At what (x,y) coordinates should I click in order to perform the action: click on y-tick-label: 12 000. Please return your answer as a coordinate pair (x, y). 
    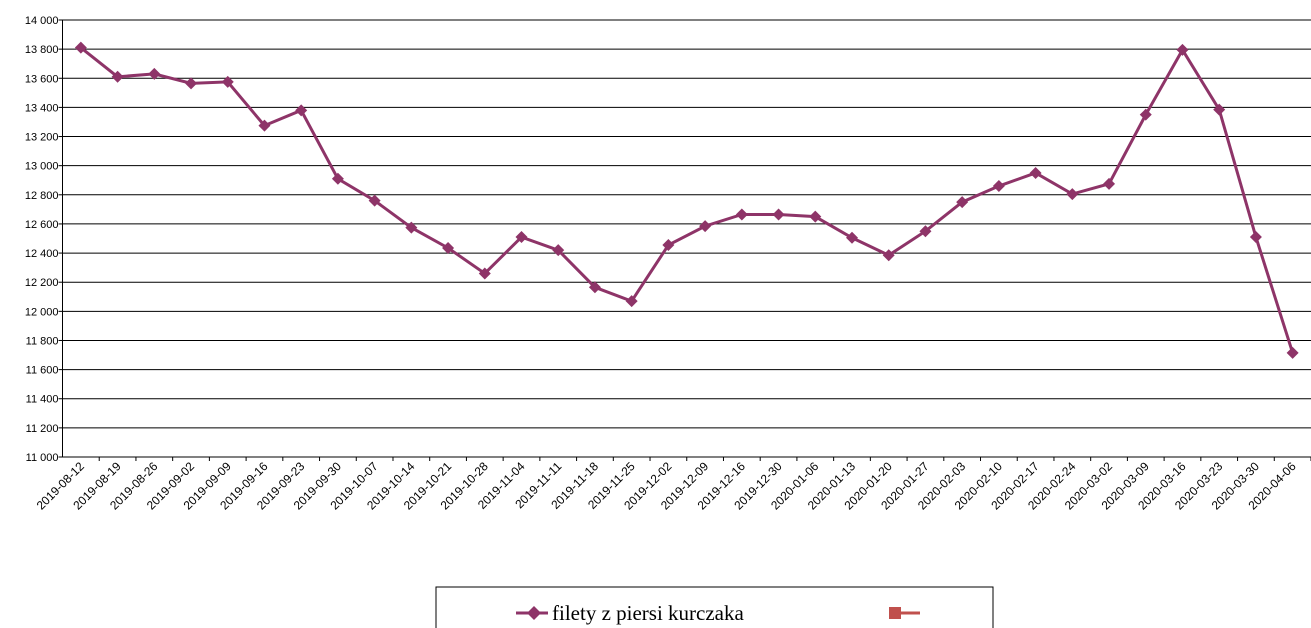
    Looking at the image, I should click on (42, 312).